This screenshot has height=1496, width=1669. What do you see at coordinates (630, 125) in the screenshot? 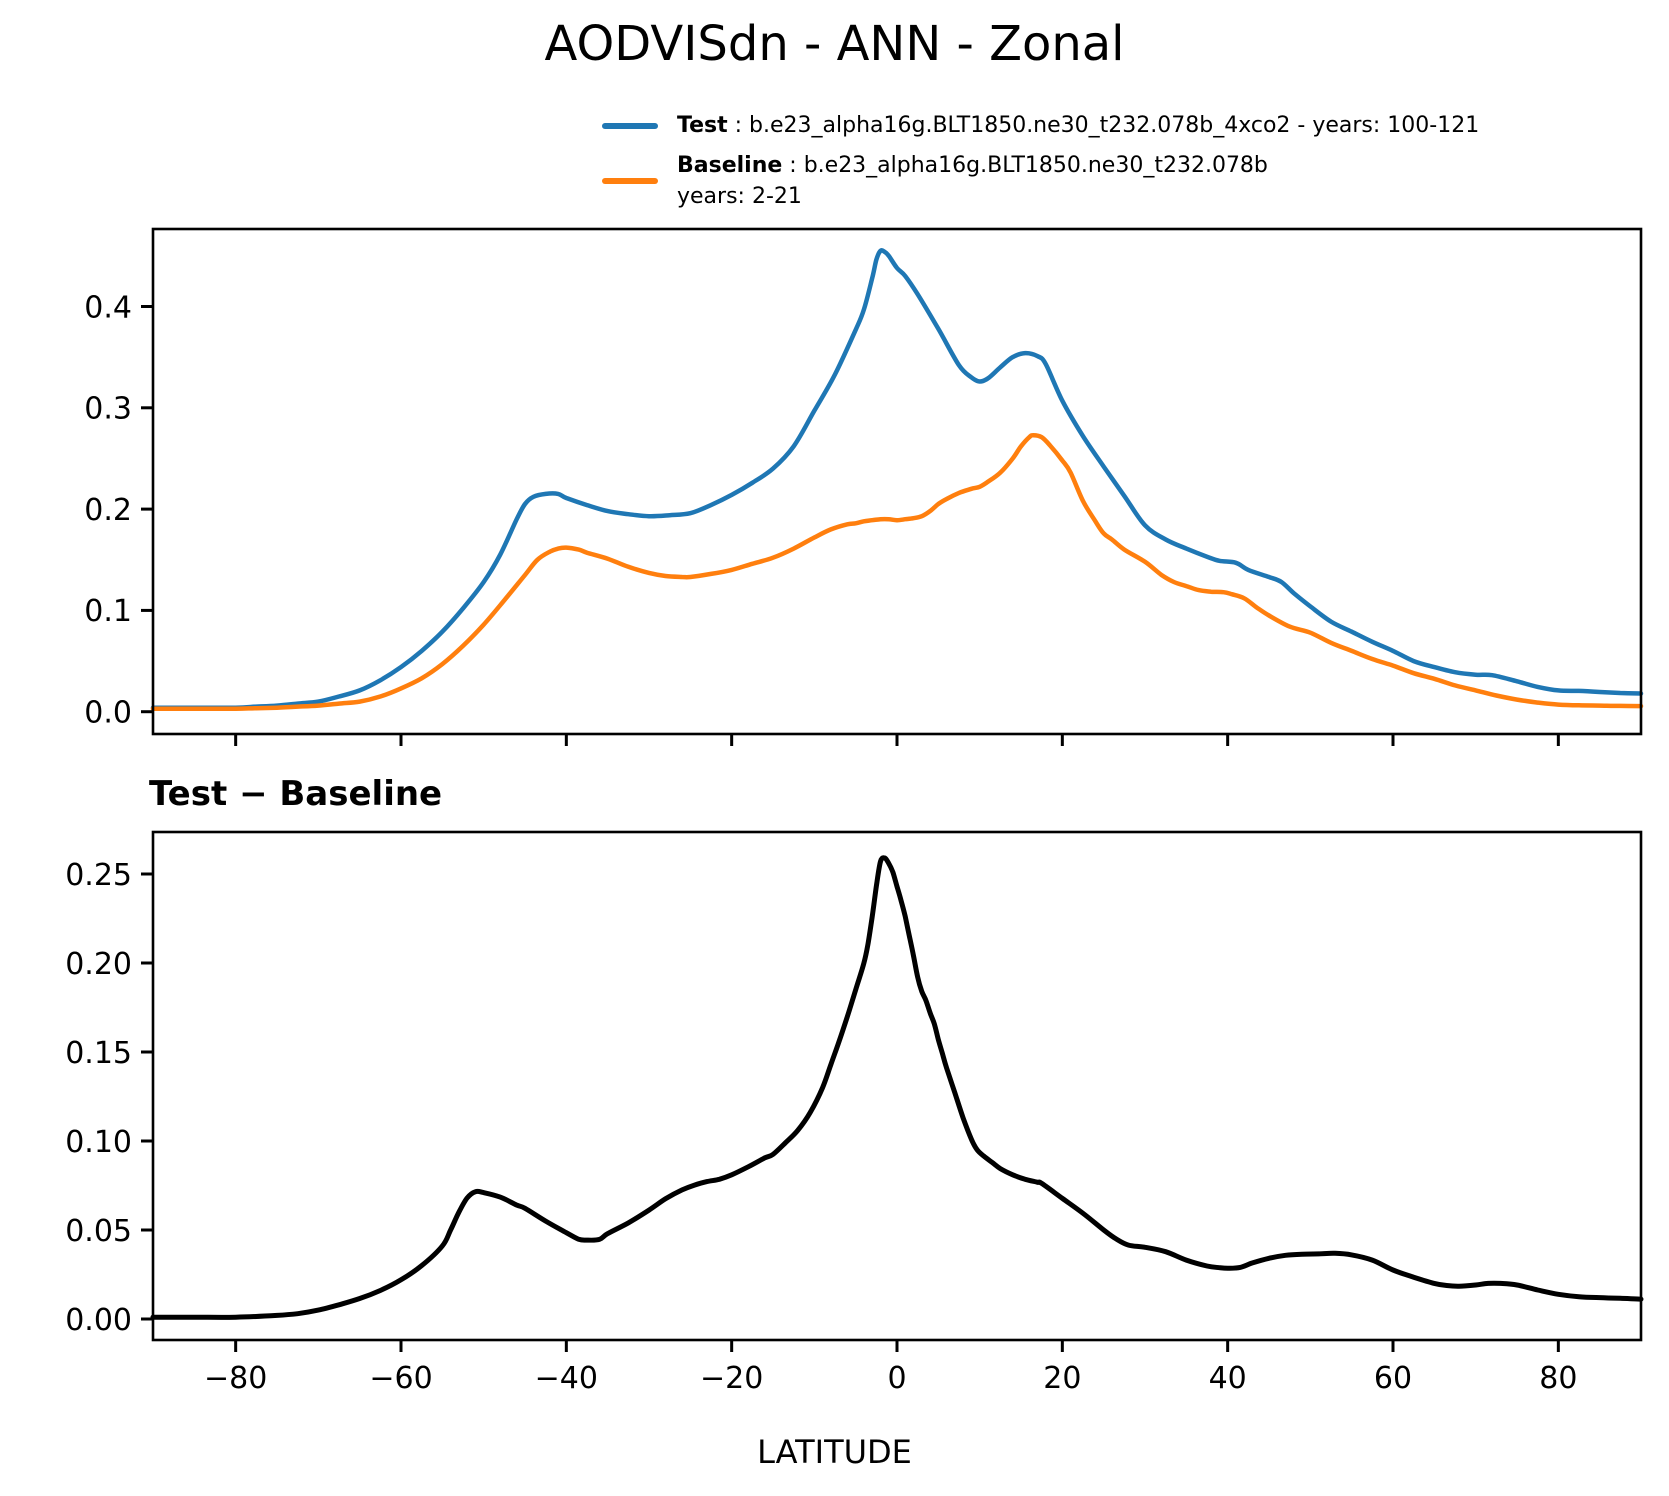
I see `test-line-swatch` at bounding box center [630, 125].